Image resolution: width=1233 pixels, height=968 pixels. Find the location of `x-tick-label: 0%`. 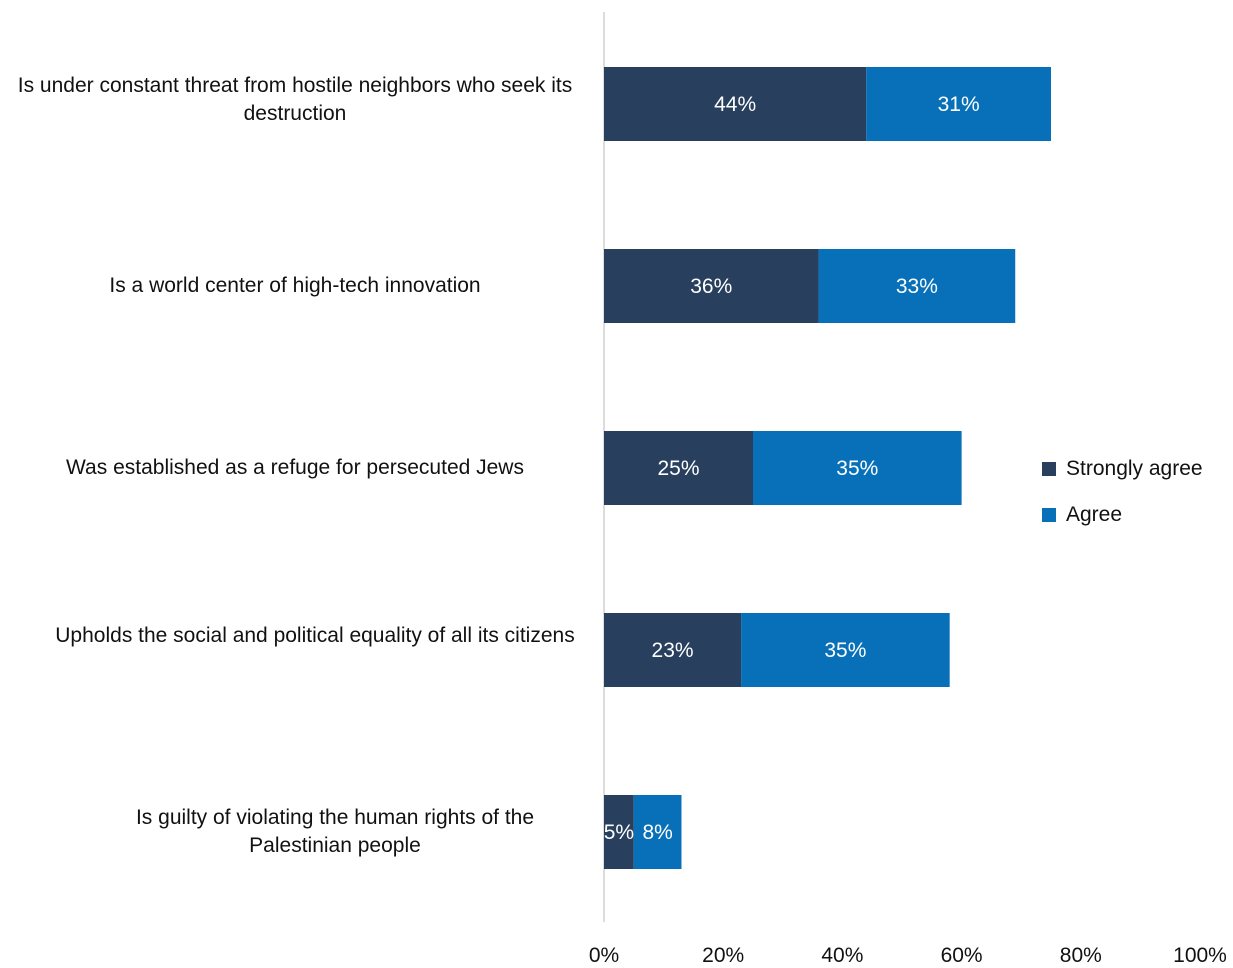

x-tick-label: 0% is located at coordinates (604, 955).